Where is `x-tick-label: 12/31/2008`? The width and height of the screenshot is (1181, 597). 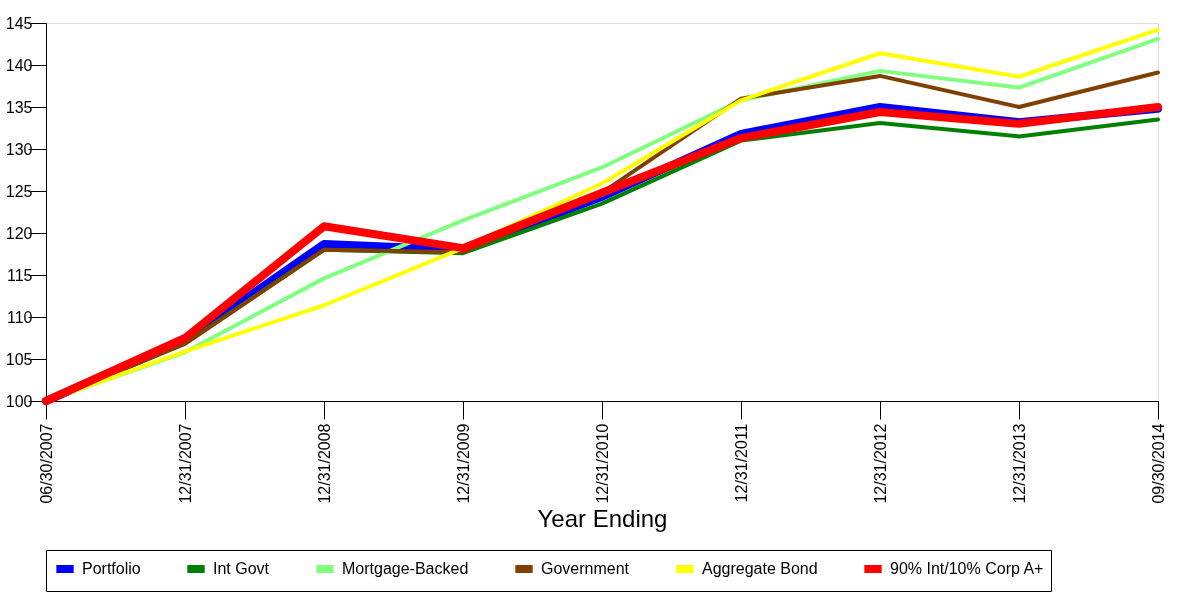
x-tick-label: 12/31/2008 is located at coordinates (324, 463).